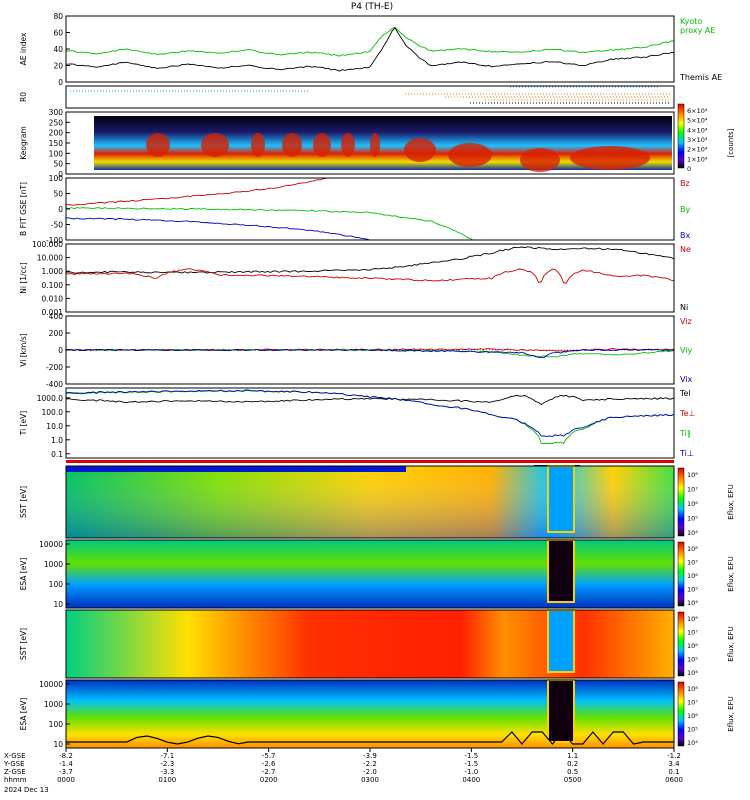  Describe the element at coordinates (471, 780) in the screenshot. I see `footer-value: 0400` at that location.